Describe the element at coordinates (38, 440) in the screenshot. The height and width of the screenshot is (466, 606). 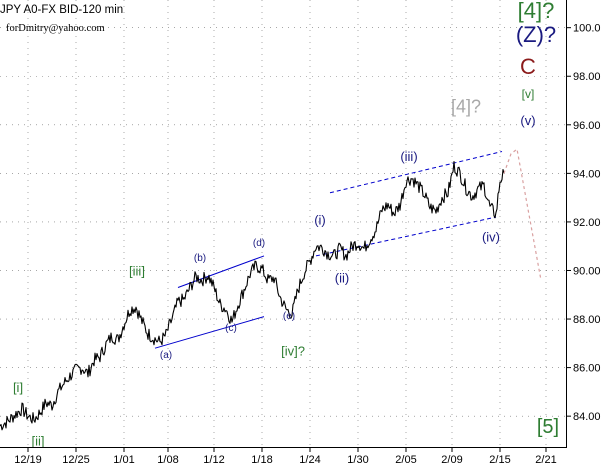
I see `wave-label: [ii]` at that location.